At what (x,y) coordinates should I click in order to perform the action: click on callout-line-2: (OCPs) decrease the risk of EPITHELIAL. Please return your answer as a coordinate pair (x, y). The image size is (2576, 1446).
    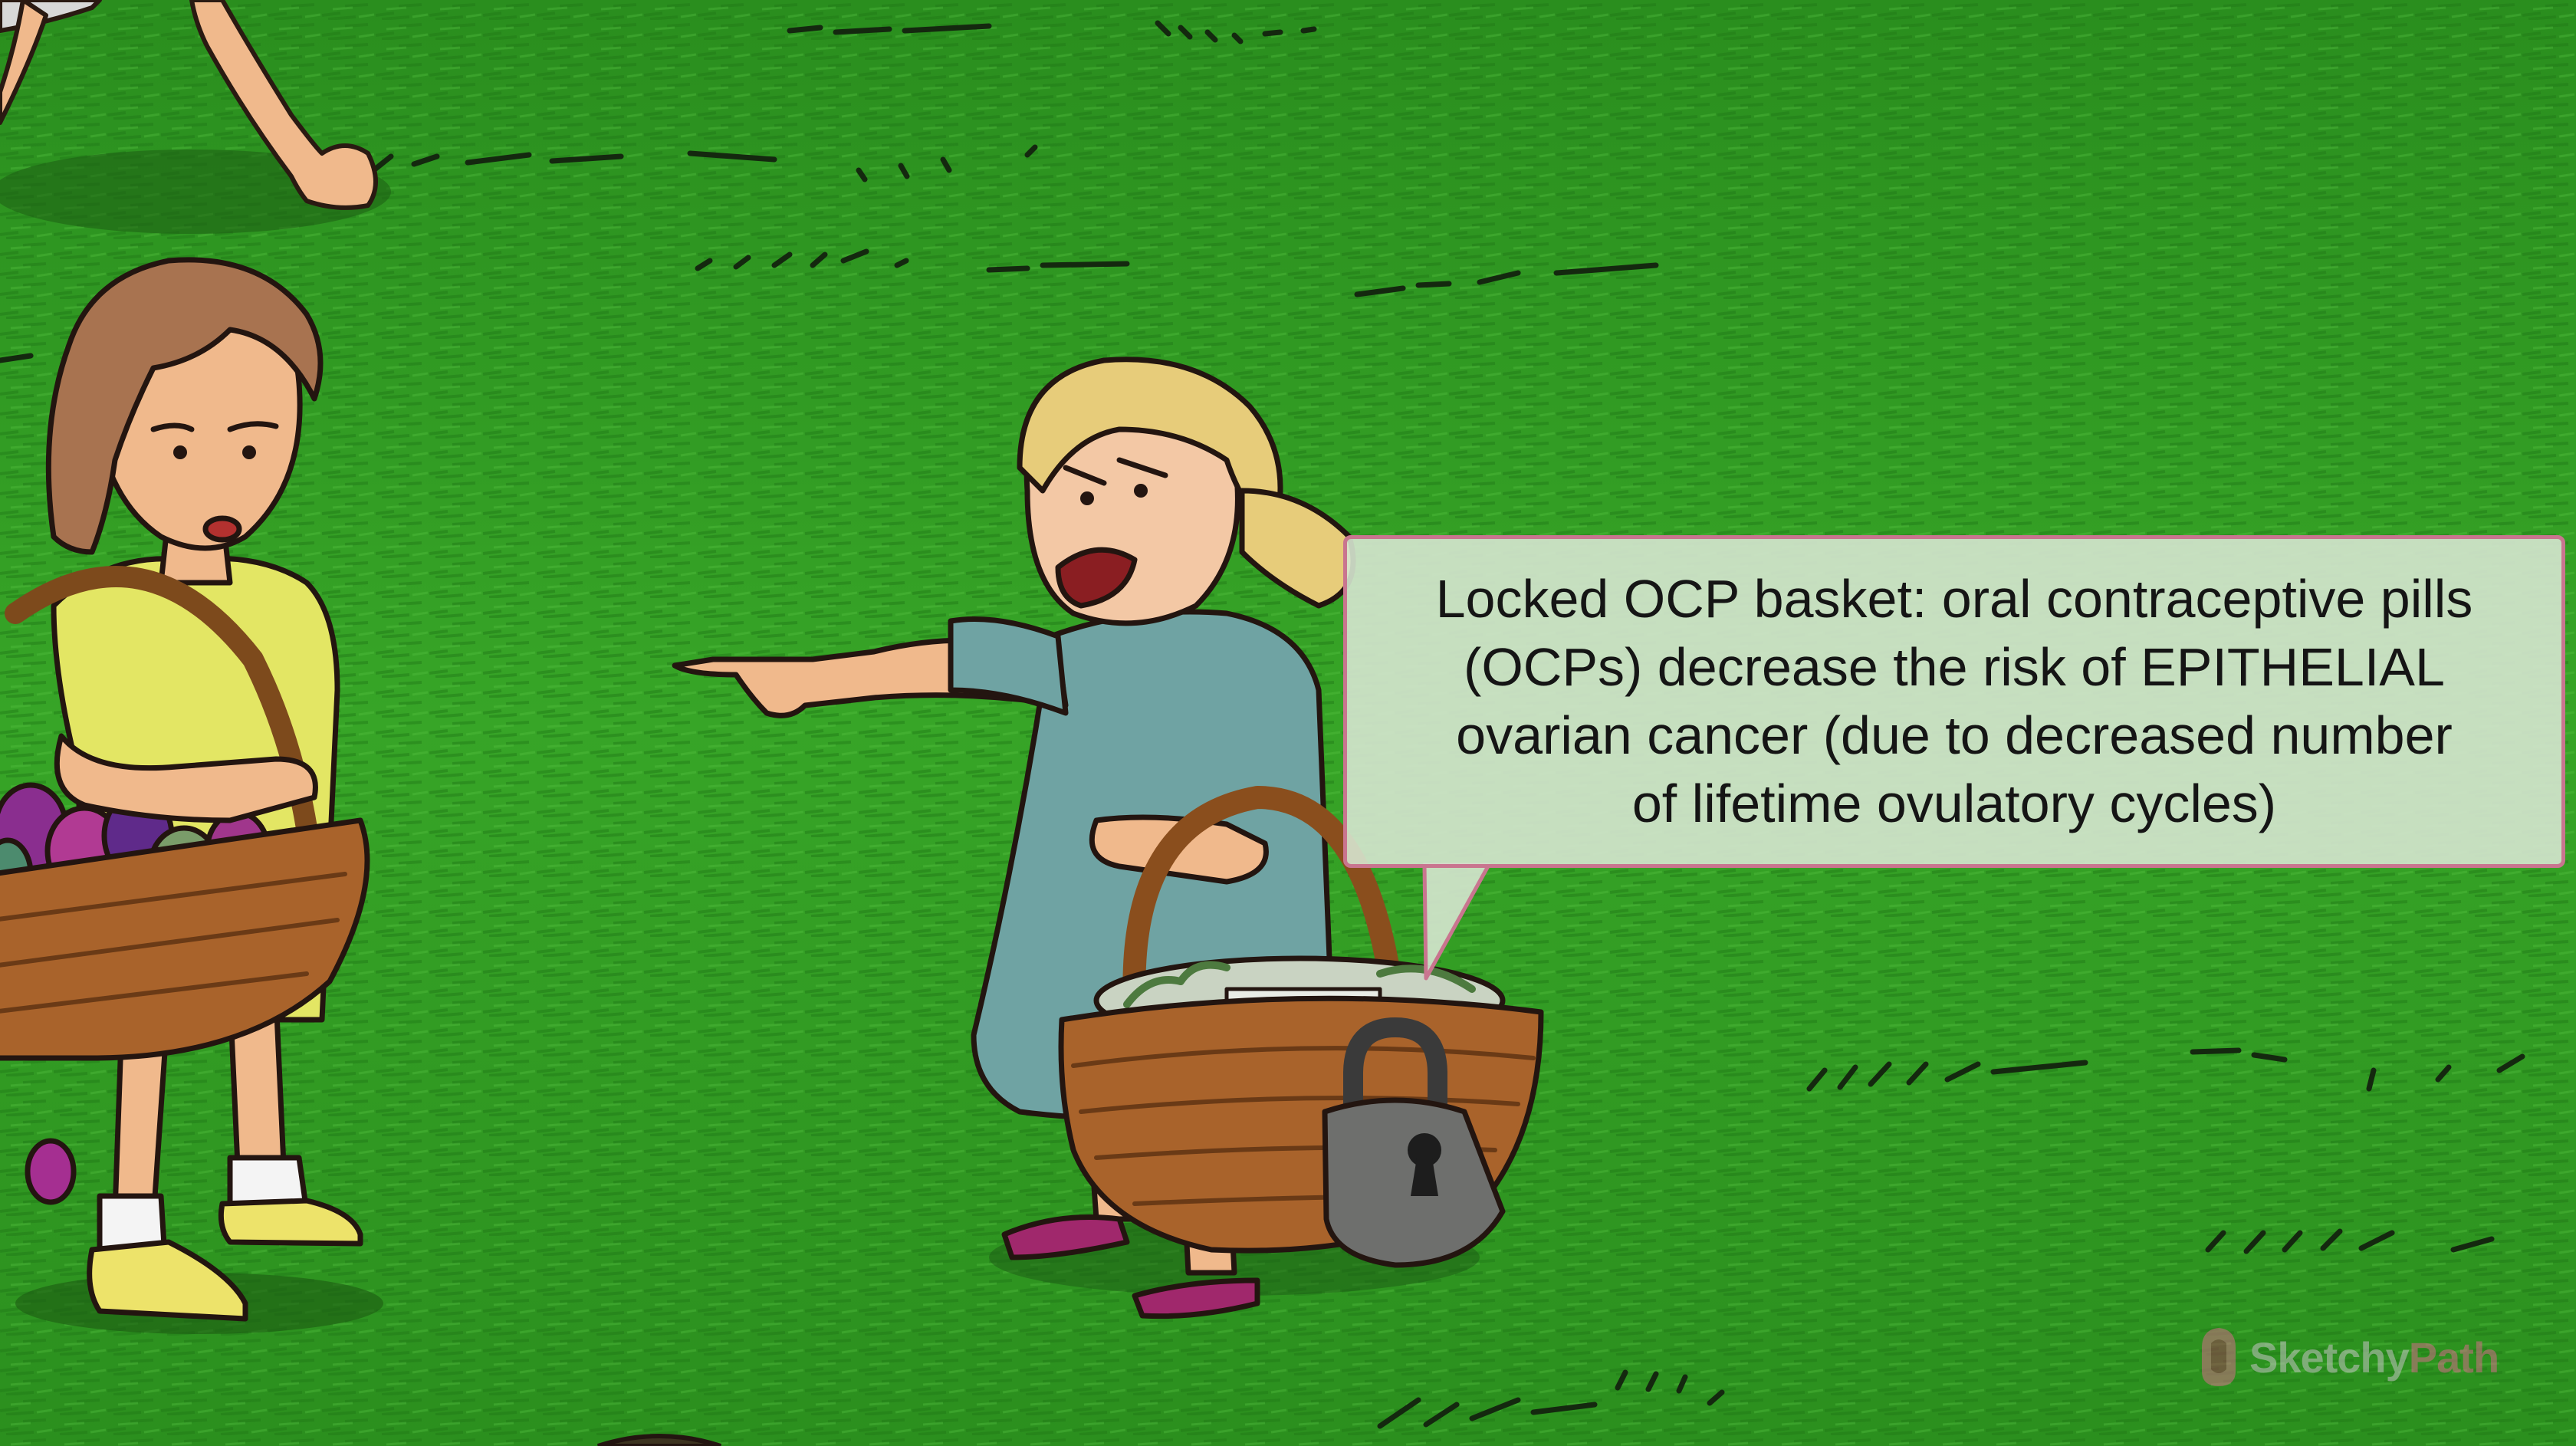
    Looking at the image, I should click on (1955, 667).